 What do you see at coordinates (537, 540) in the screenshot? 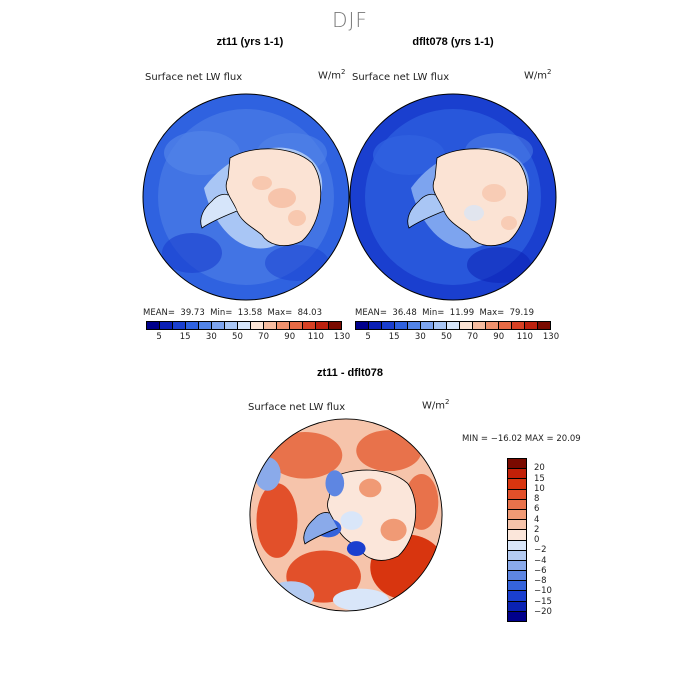
I see `colorbar-tick-label: 0` at bounding box center [537, 540].